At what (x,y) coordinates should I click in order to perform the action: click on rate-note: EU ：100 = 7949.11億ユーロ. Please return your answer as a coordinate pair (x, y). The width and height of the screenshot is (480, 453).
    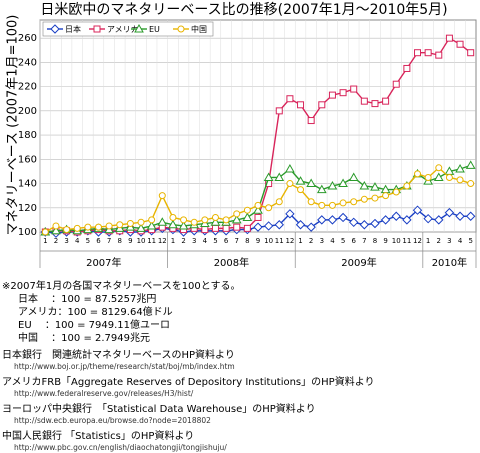
    Looking at the image, I should click on (94, 325).